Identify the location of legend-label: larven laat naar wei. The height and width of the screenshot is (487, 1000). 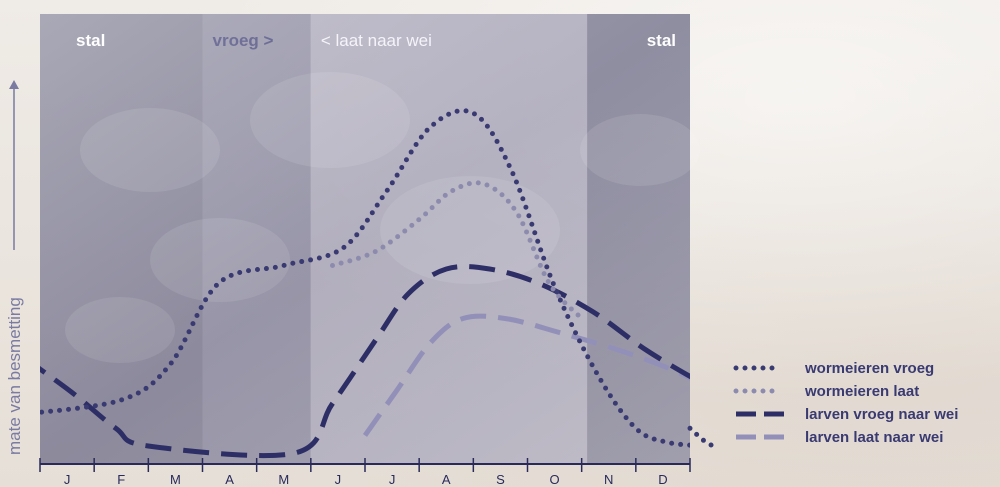
(874, 437).